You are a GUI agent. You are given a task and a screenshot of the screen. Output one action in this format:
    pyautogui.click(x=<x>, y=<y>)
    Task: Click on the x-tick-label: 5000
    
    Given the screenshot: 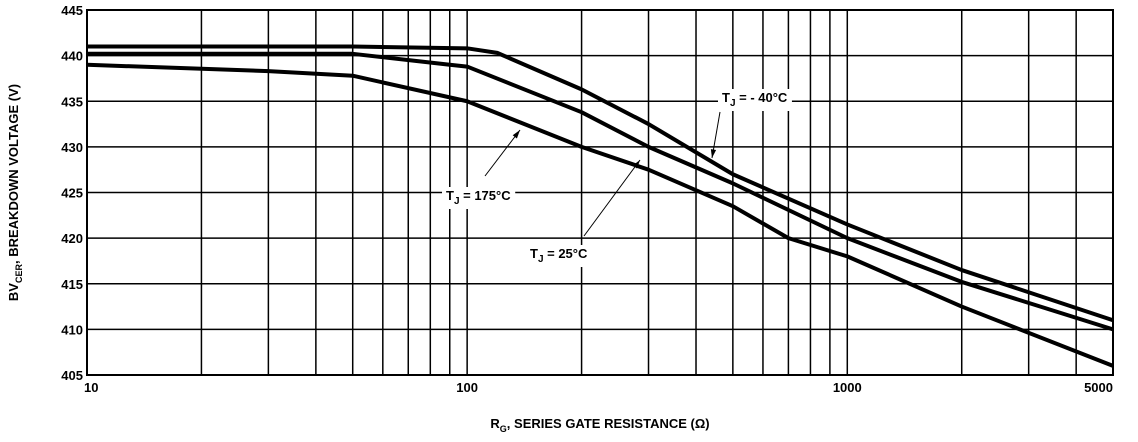 What is the action you would take?
    pyautogui.click(x=1098, y=387)
    